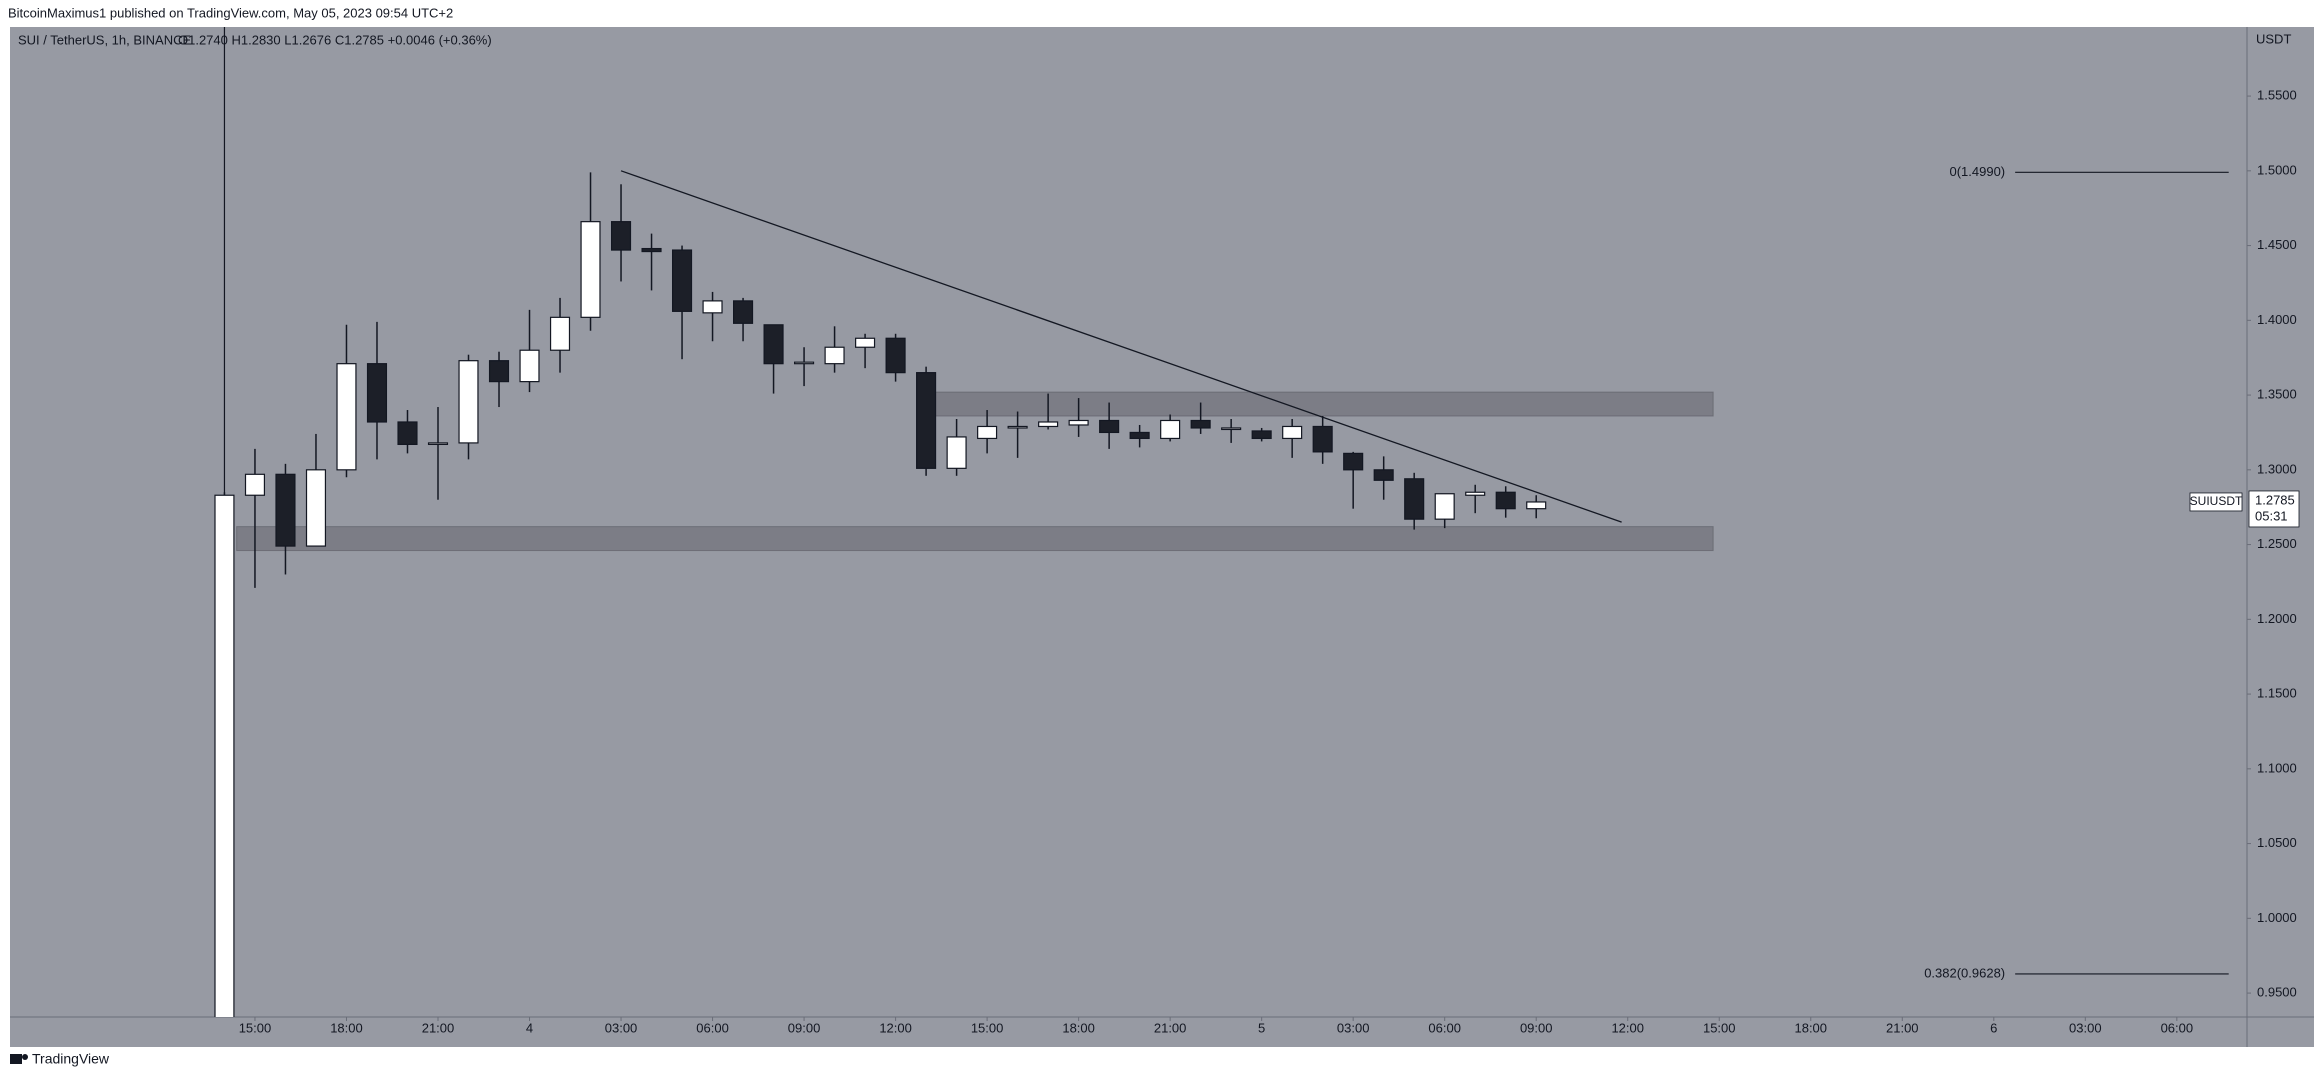  I want to click on trendline, so click(1121, 346).